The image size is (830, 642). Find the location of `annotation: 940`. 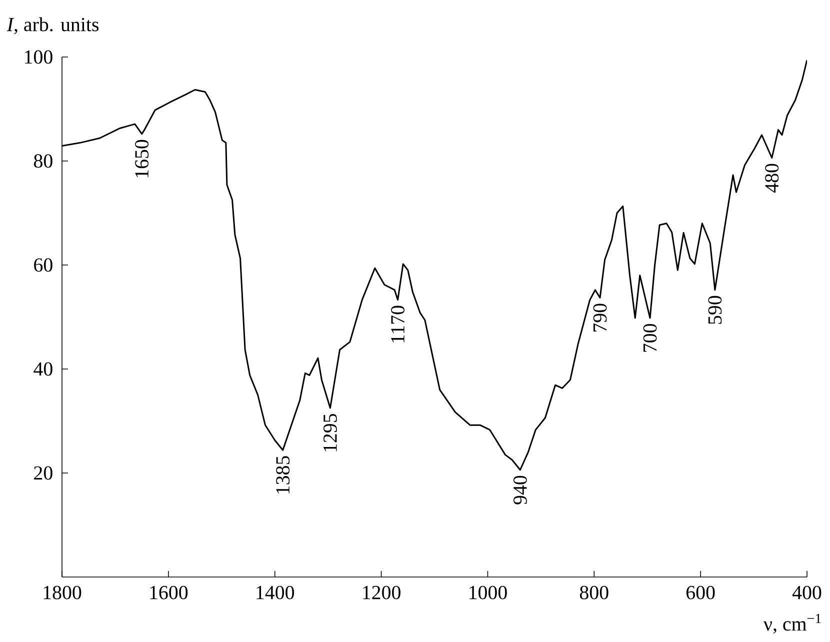

annotation: 940 is located at coordinates (520, 490).